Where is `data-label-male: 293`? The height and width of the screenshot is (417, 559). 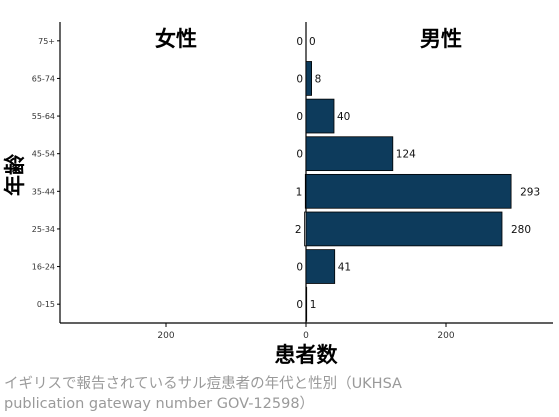
data-label-male: 293 is located at coordinates (530, 192).